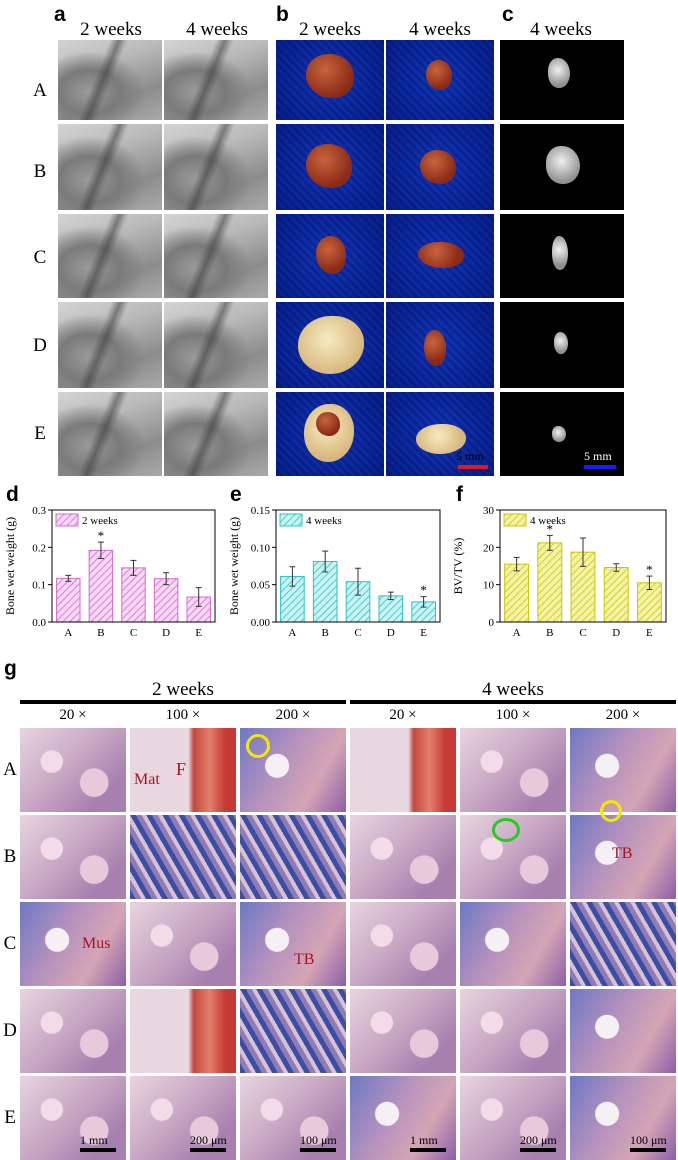 The image size is (678, 1160). What do you see at coordinates (10, 1117) in the screenshot?
I see `histology-row-label: E` at bounding box center [10, 1117].